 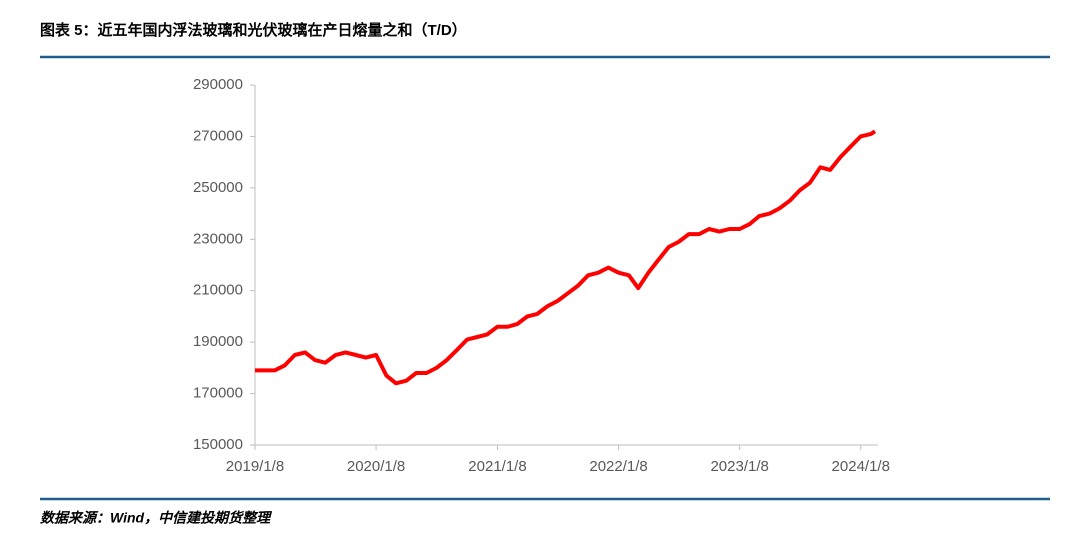 What do you see at coordinates (218, 393) in the screenshot?
I see `y-tick-label: 170000` at bounding box center [218, 393].